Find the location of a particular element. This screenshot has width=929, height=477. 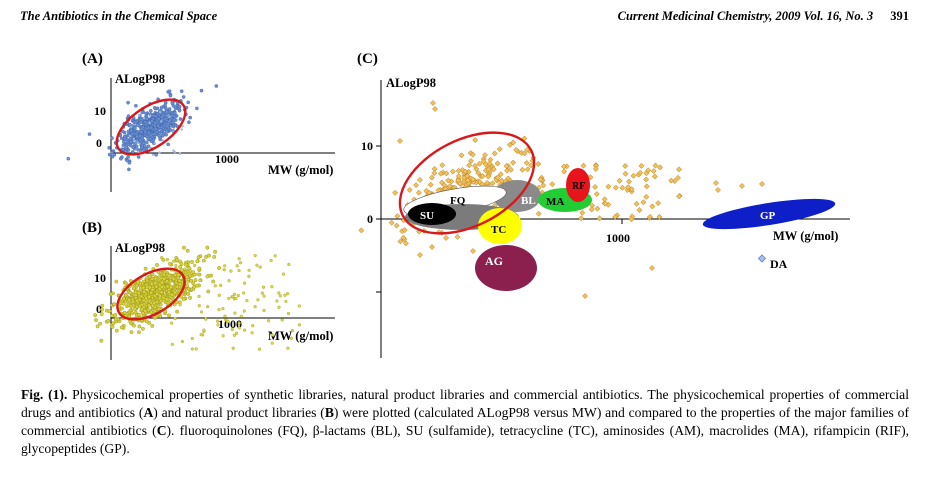

panel-a-label: (A) is located at coordinates (92, 59).